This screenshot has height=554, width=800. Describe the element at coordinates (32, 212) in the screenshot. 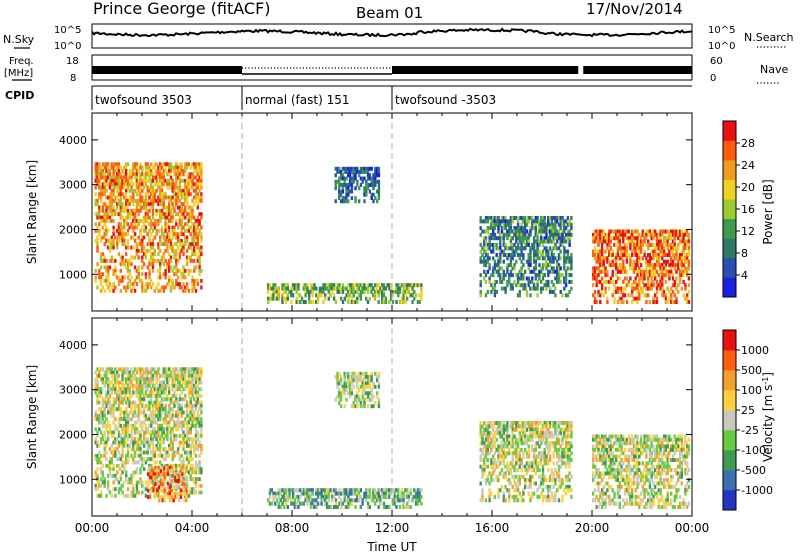

I see `power-ylabel: Slant Range [km]` at that location.